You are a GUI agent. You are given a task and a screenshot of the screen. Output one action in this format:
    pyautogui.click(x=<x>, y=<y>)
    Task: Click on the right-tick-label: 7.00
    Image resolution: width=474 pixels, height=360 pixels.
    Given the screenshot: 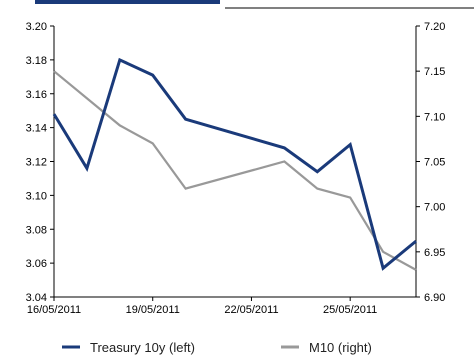 What is the action you would take?
    pyautogui.click(x=434, y=208)
    